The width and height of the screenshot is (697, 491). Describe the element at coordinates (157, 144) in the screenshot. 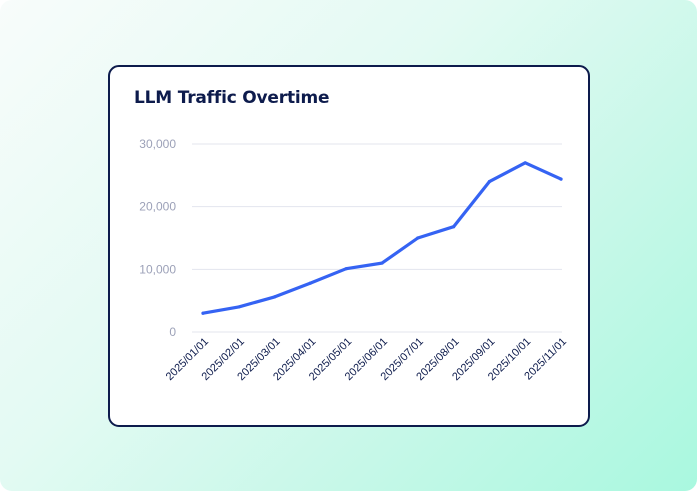

I see `y-tick-label: 30,000` at that location.